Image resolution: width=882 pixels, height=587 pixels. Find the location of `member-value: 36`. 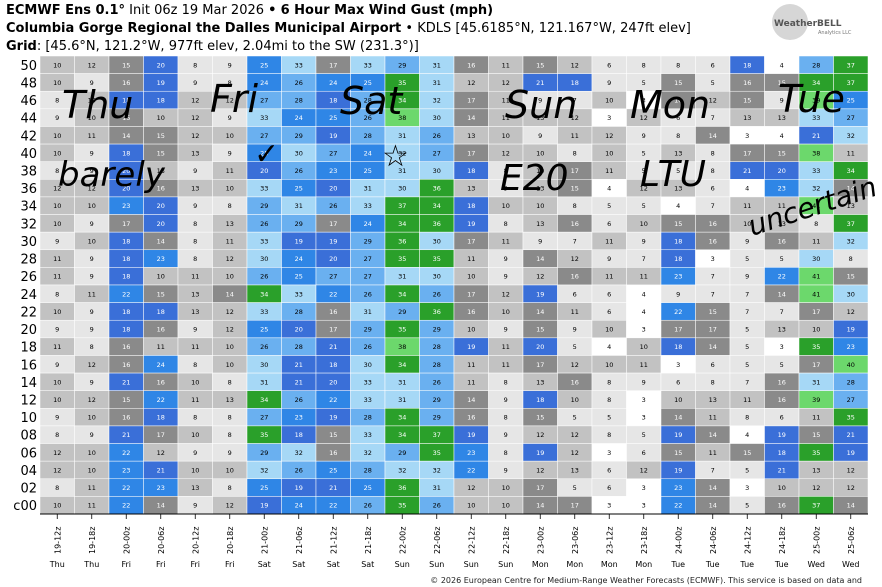

member-value: 36 is located at coordinates (437, 189).